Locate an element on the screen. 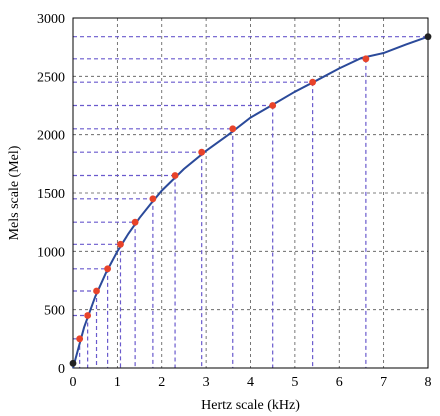 This screenshot has width=440, height=416. x-tick-label: 4 is located at coordinates (250, 382).